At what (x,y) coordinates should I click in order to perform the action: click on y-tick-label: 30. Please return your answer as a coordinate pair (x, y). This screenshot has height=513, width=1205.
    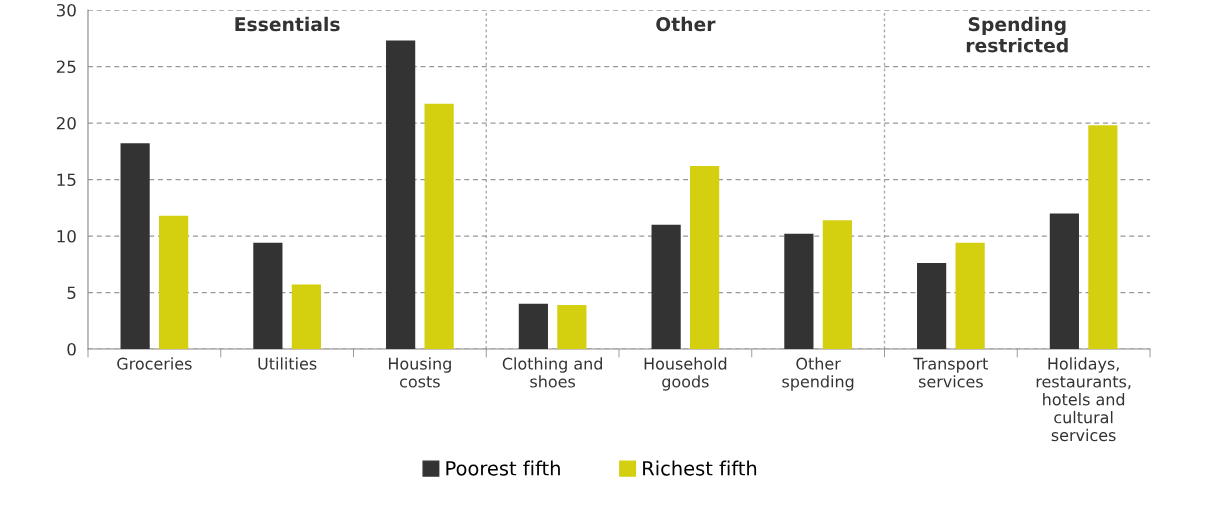
    Looking at the image, I should click on (66, 10).